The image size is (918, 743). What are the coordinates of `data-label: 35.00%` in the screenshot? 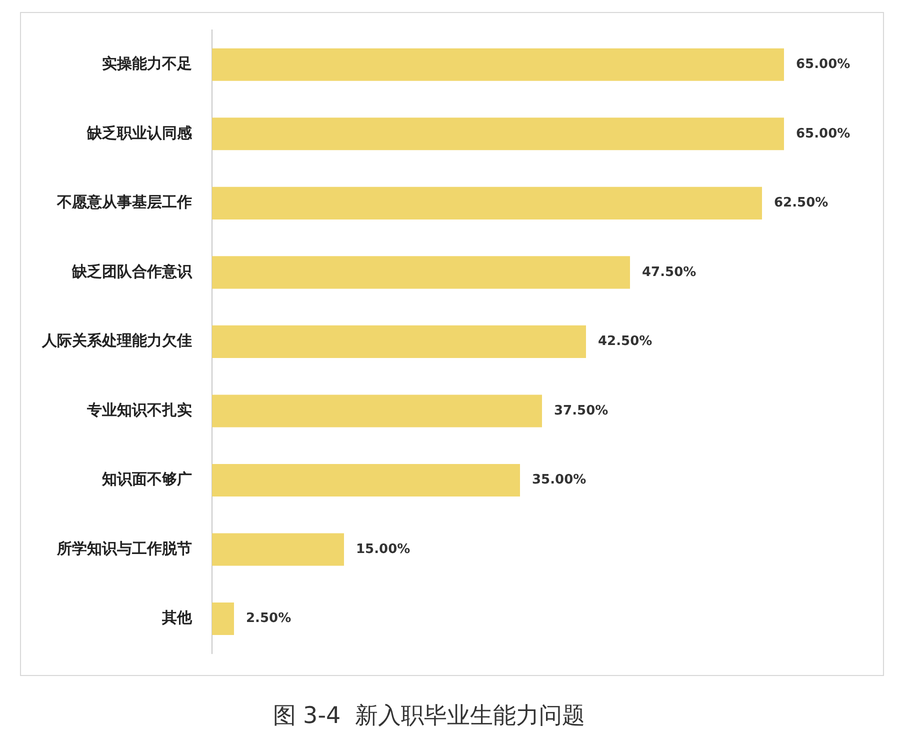 It's located at (559, 480).